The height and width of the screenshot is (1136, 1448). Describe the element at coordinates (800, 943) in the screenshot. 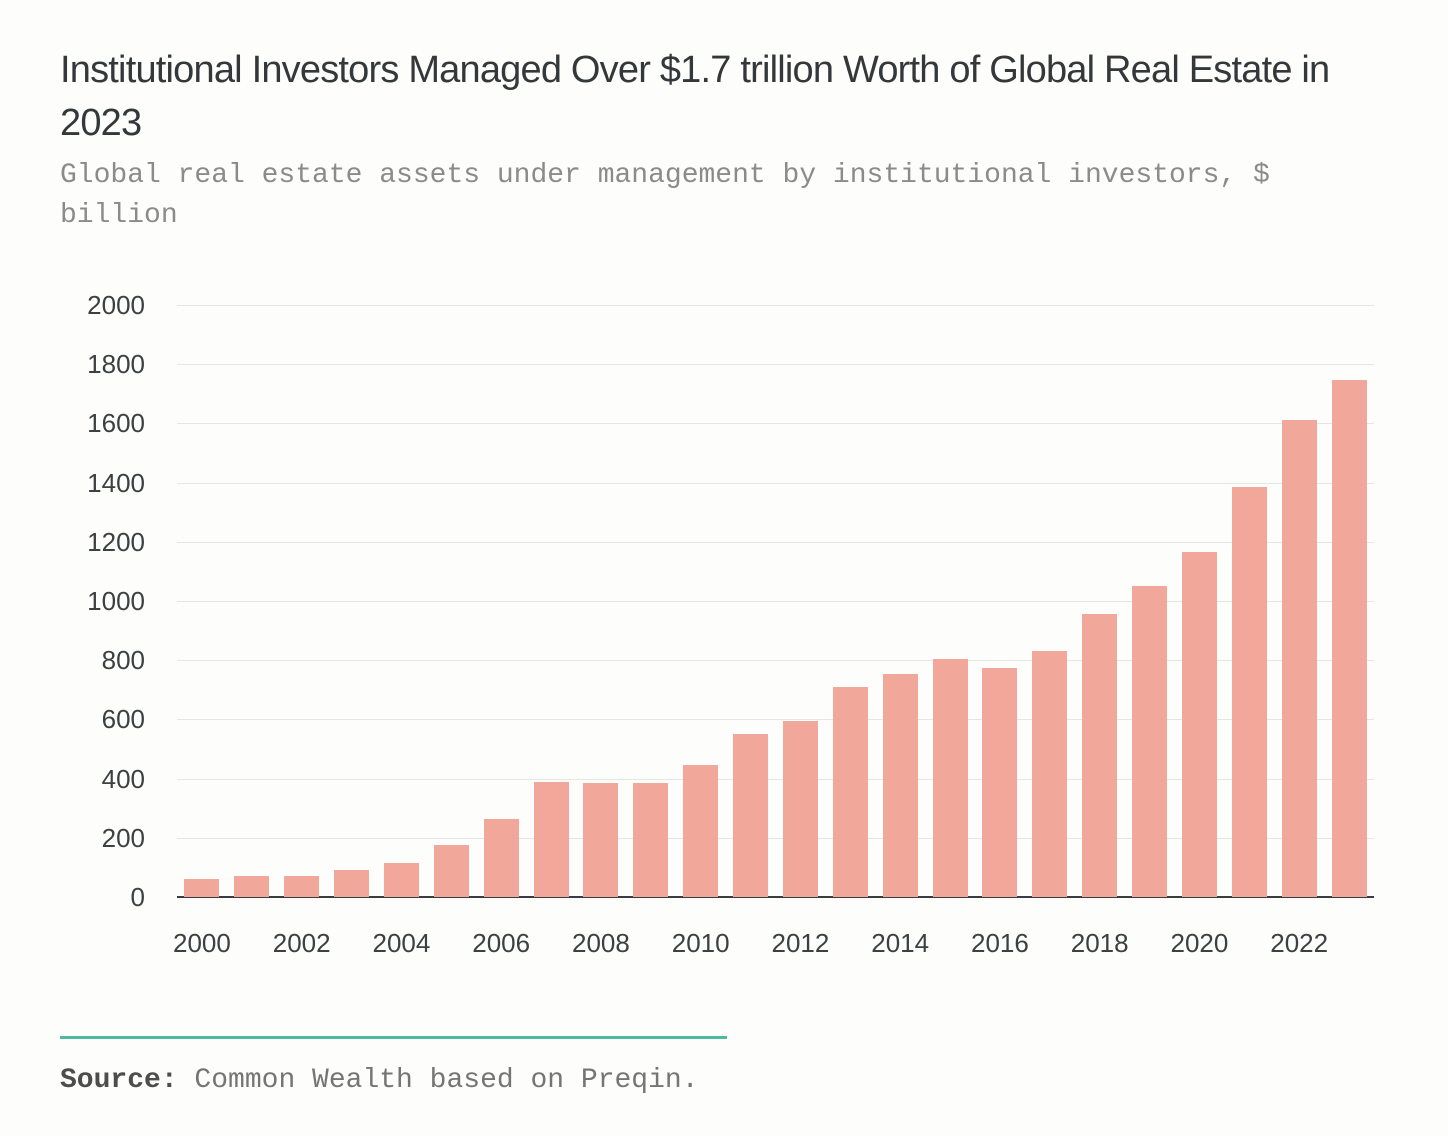

I see `x-tick-label-2012: 2012` at that location.